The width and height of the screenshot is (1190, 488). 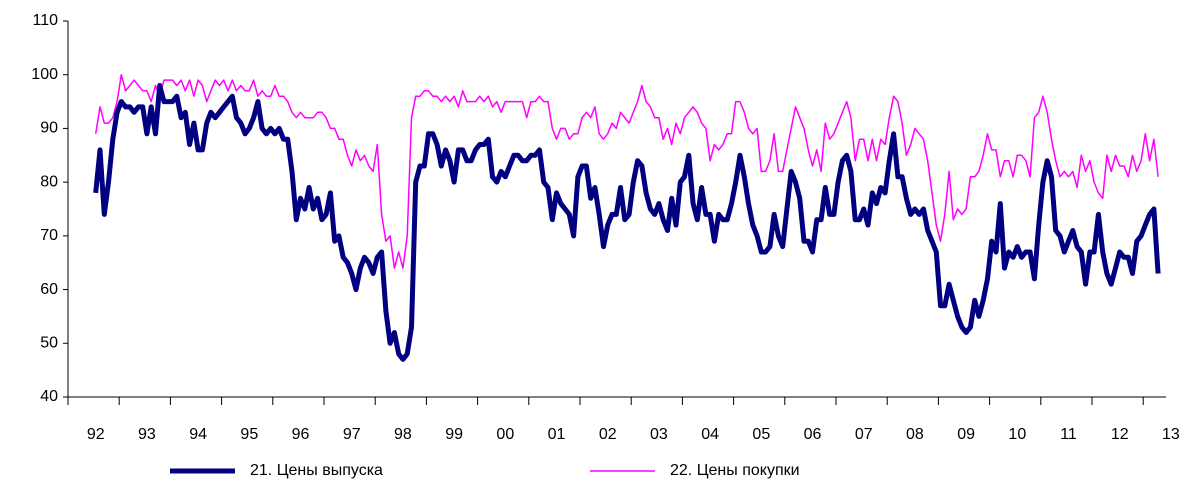 What do you see at coordinates (96, 434) in the screenshot?
I see `x-tick-label: 92` at bounding box center [96, 434].